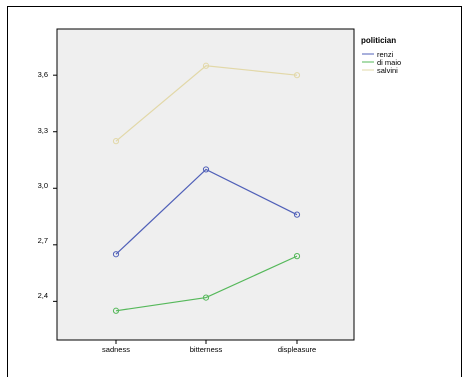 The width and height of the screenshot is (468, 377). Describe the element at coordinates (43, 240) in the screenshot. I see `y-tick-label: 2,7` at that location.